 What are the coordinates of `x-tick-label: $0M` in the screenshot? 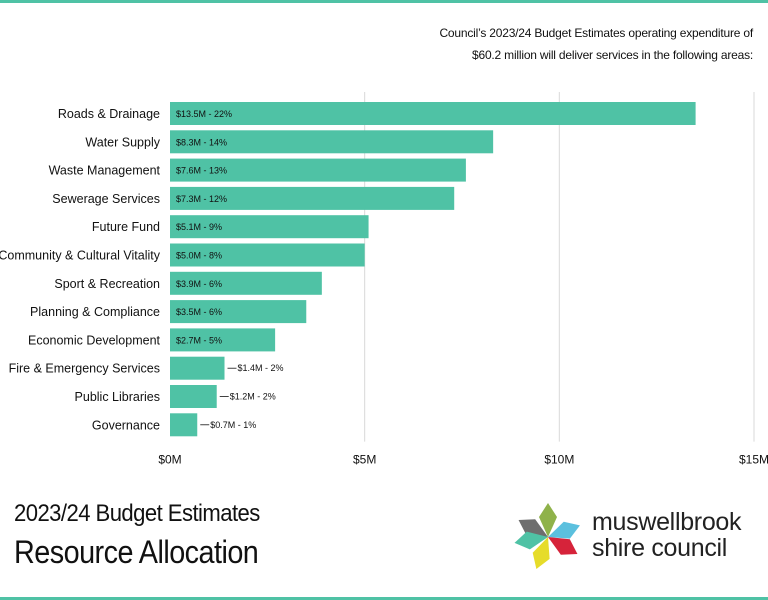 It's located at (169, 460).